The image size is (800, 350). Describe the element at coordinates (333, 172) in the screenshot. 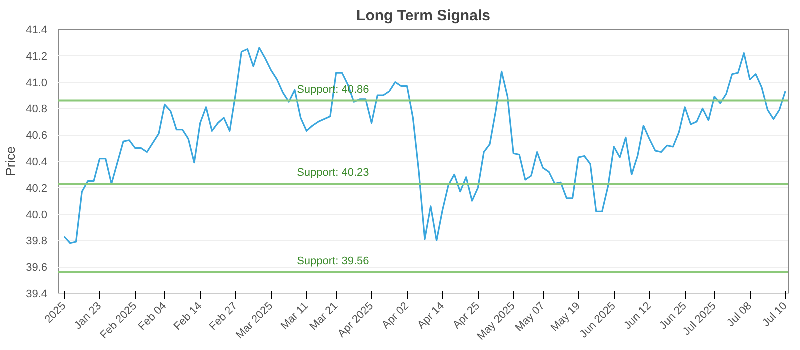

I see `ref-line-label: Support: 40.23` at that location.